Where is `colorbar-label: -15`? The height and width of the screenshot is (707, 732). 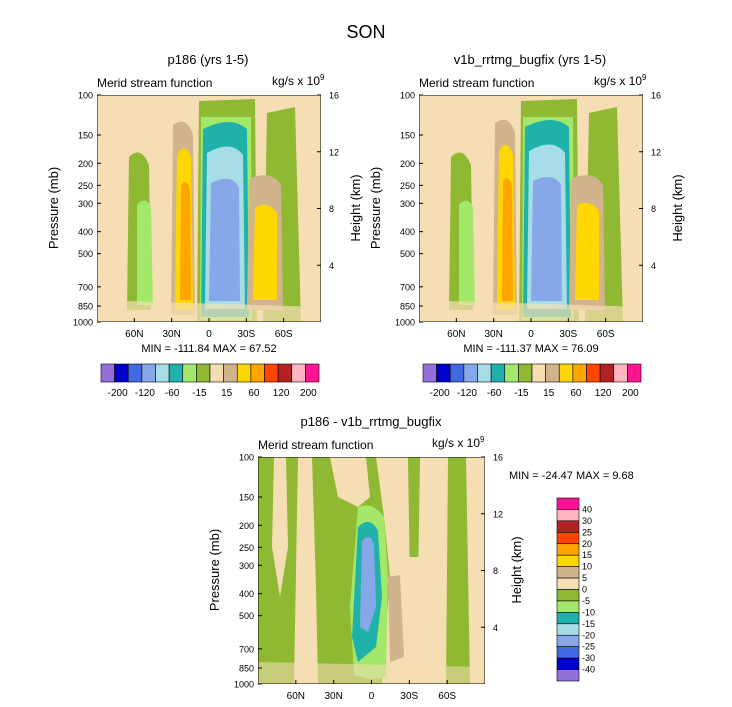 colorbar-label: -15 is located at coordinates (521, 393).